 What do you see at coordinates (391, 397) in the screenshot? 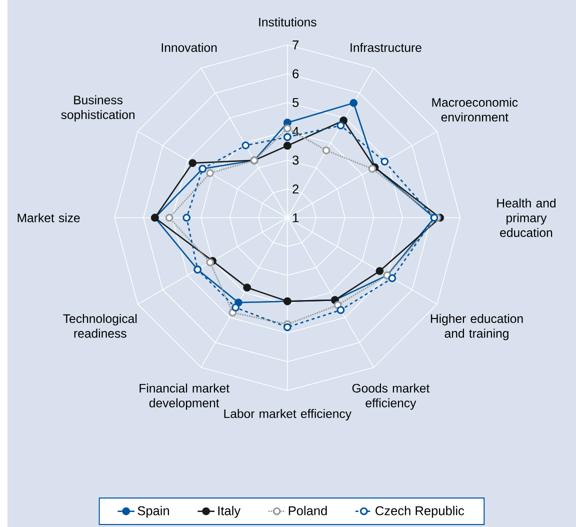
I see `spoke-label: Goods market efficiency` at bounding box center [391, 397].